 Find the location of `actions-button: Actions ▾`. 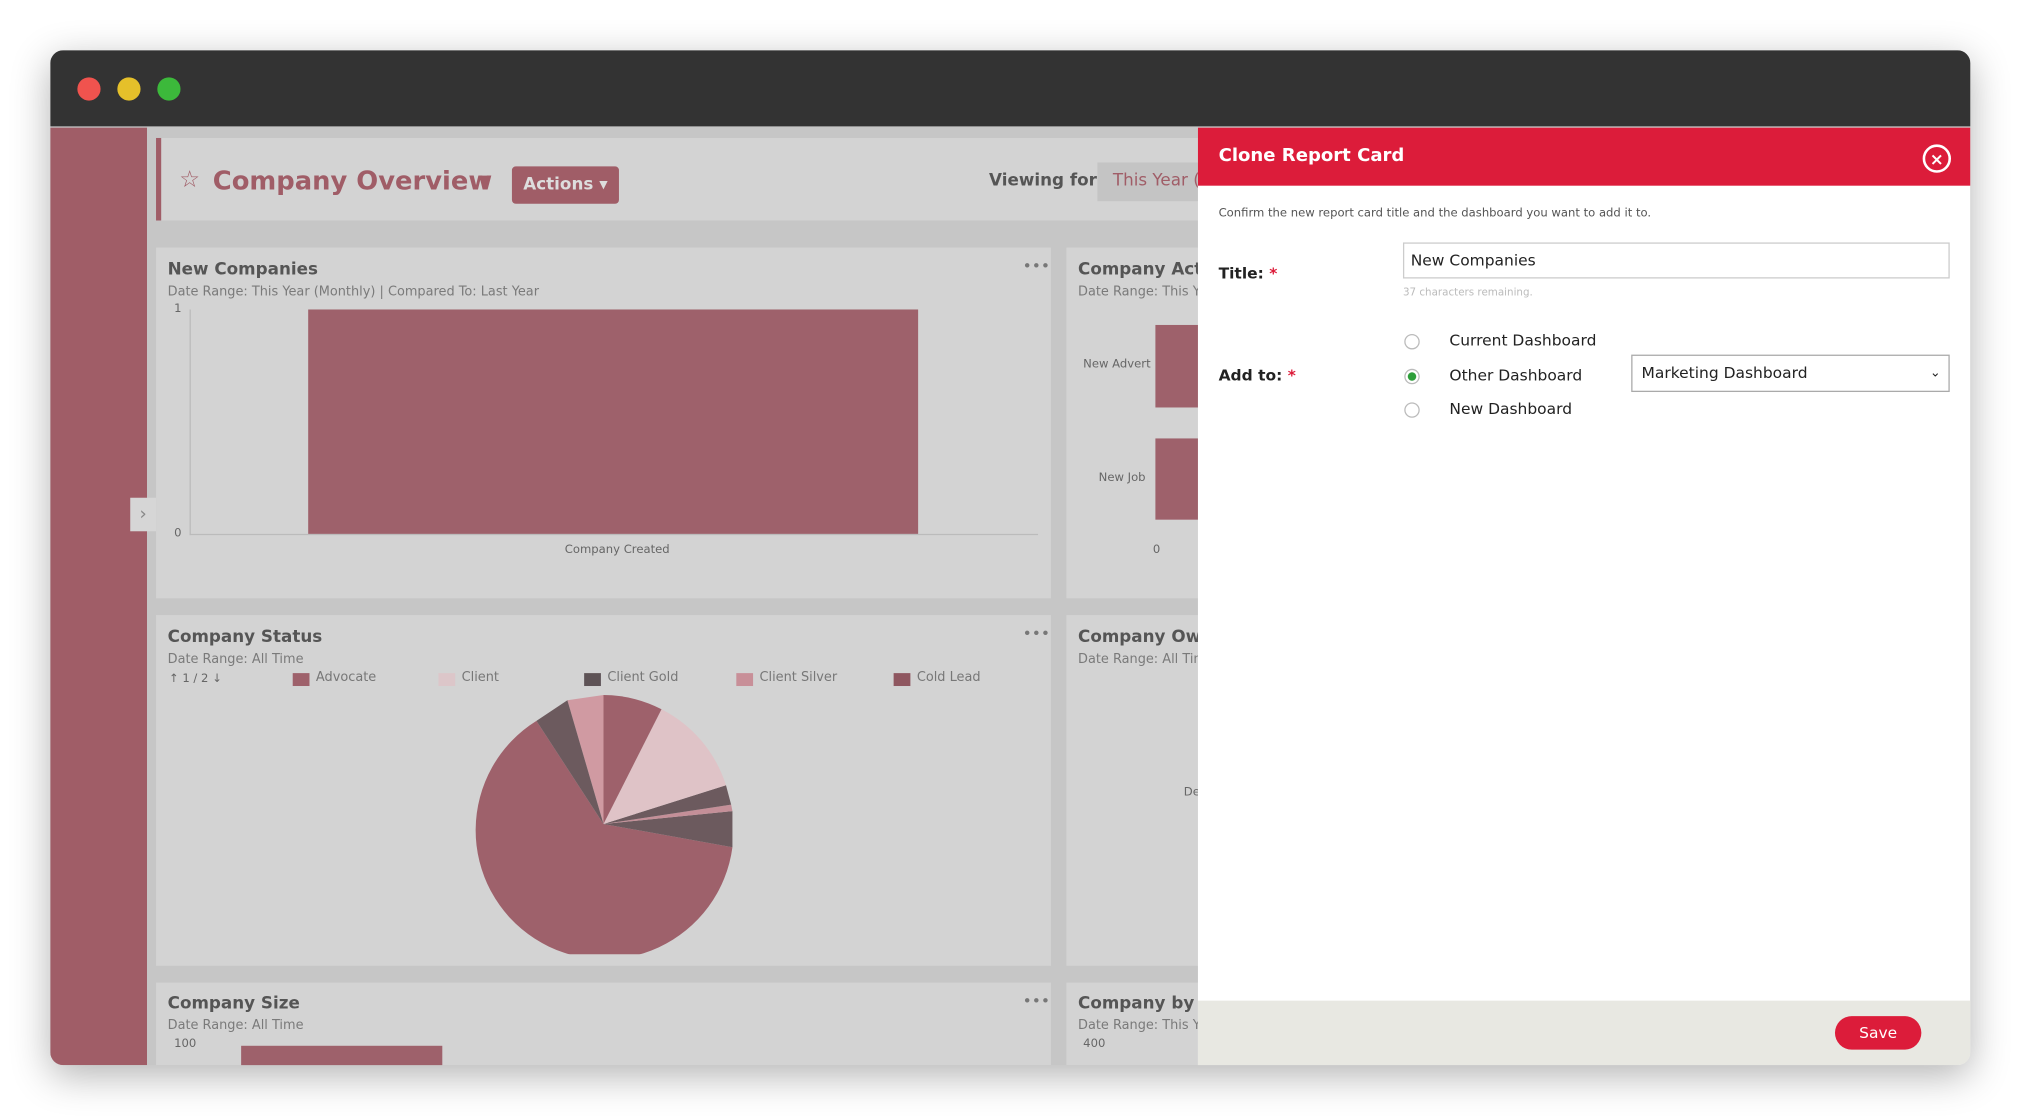

actions-button: Actions ▾ is located at coordinates (565, 185).